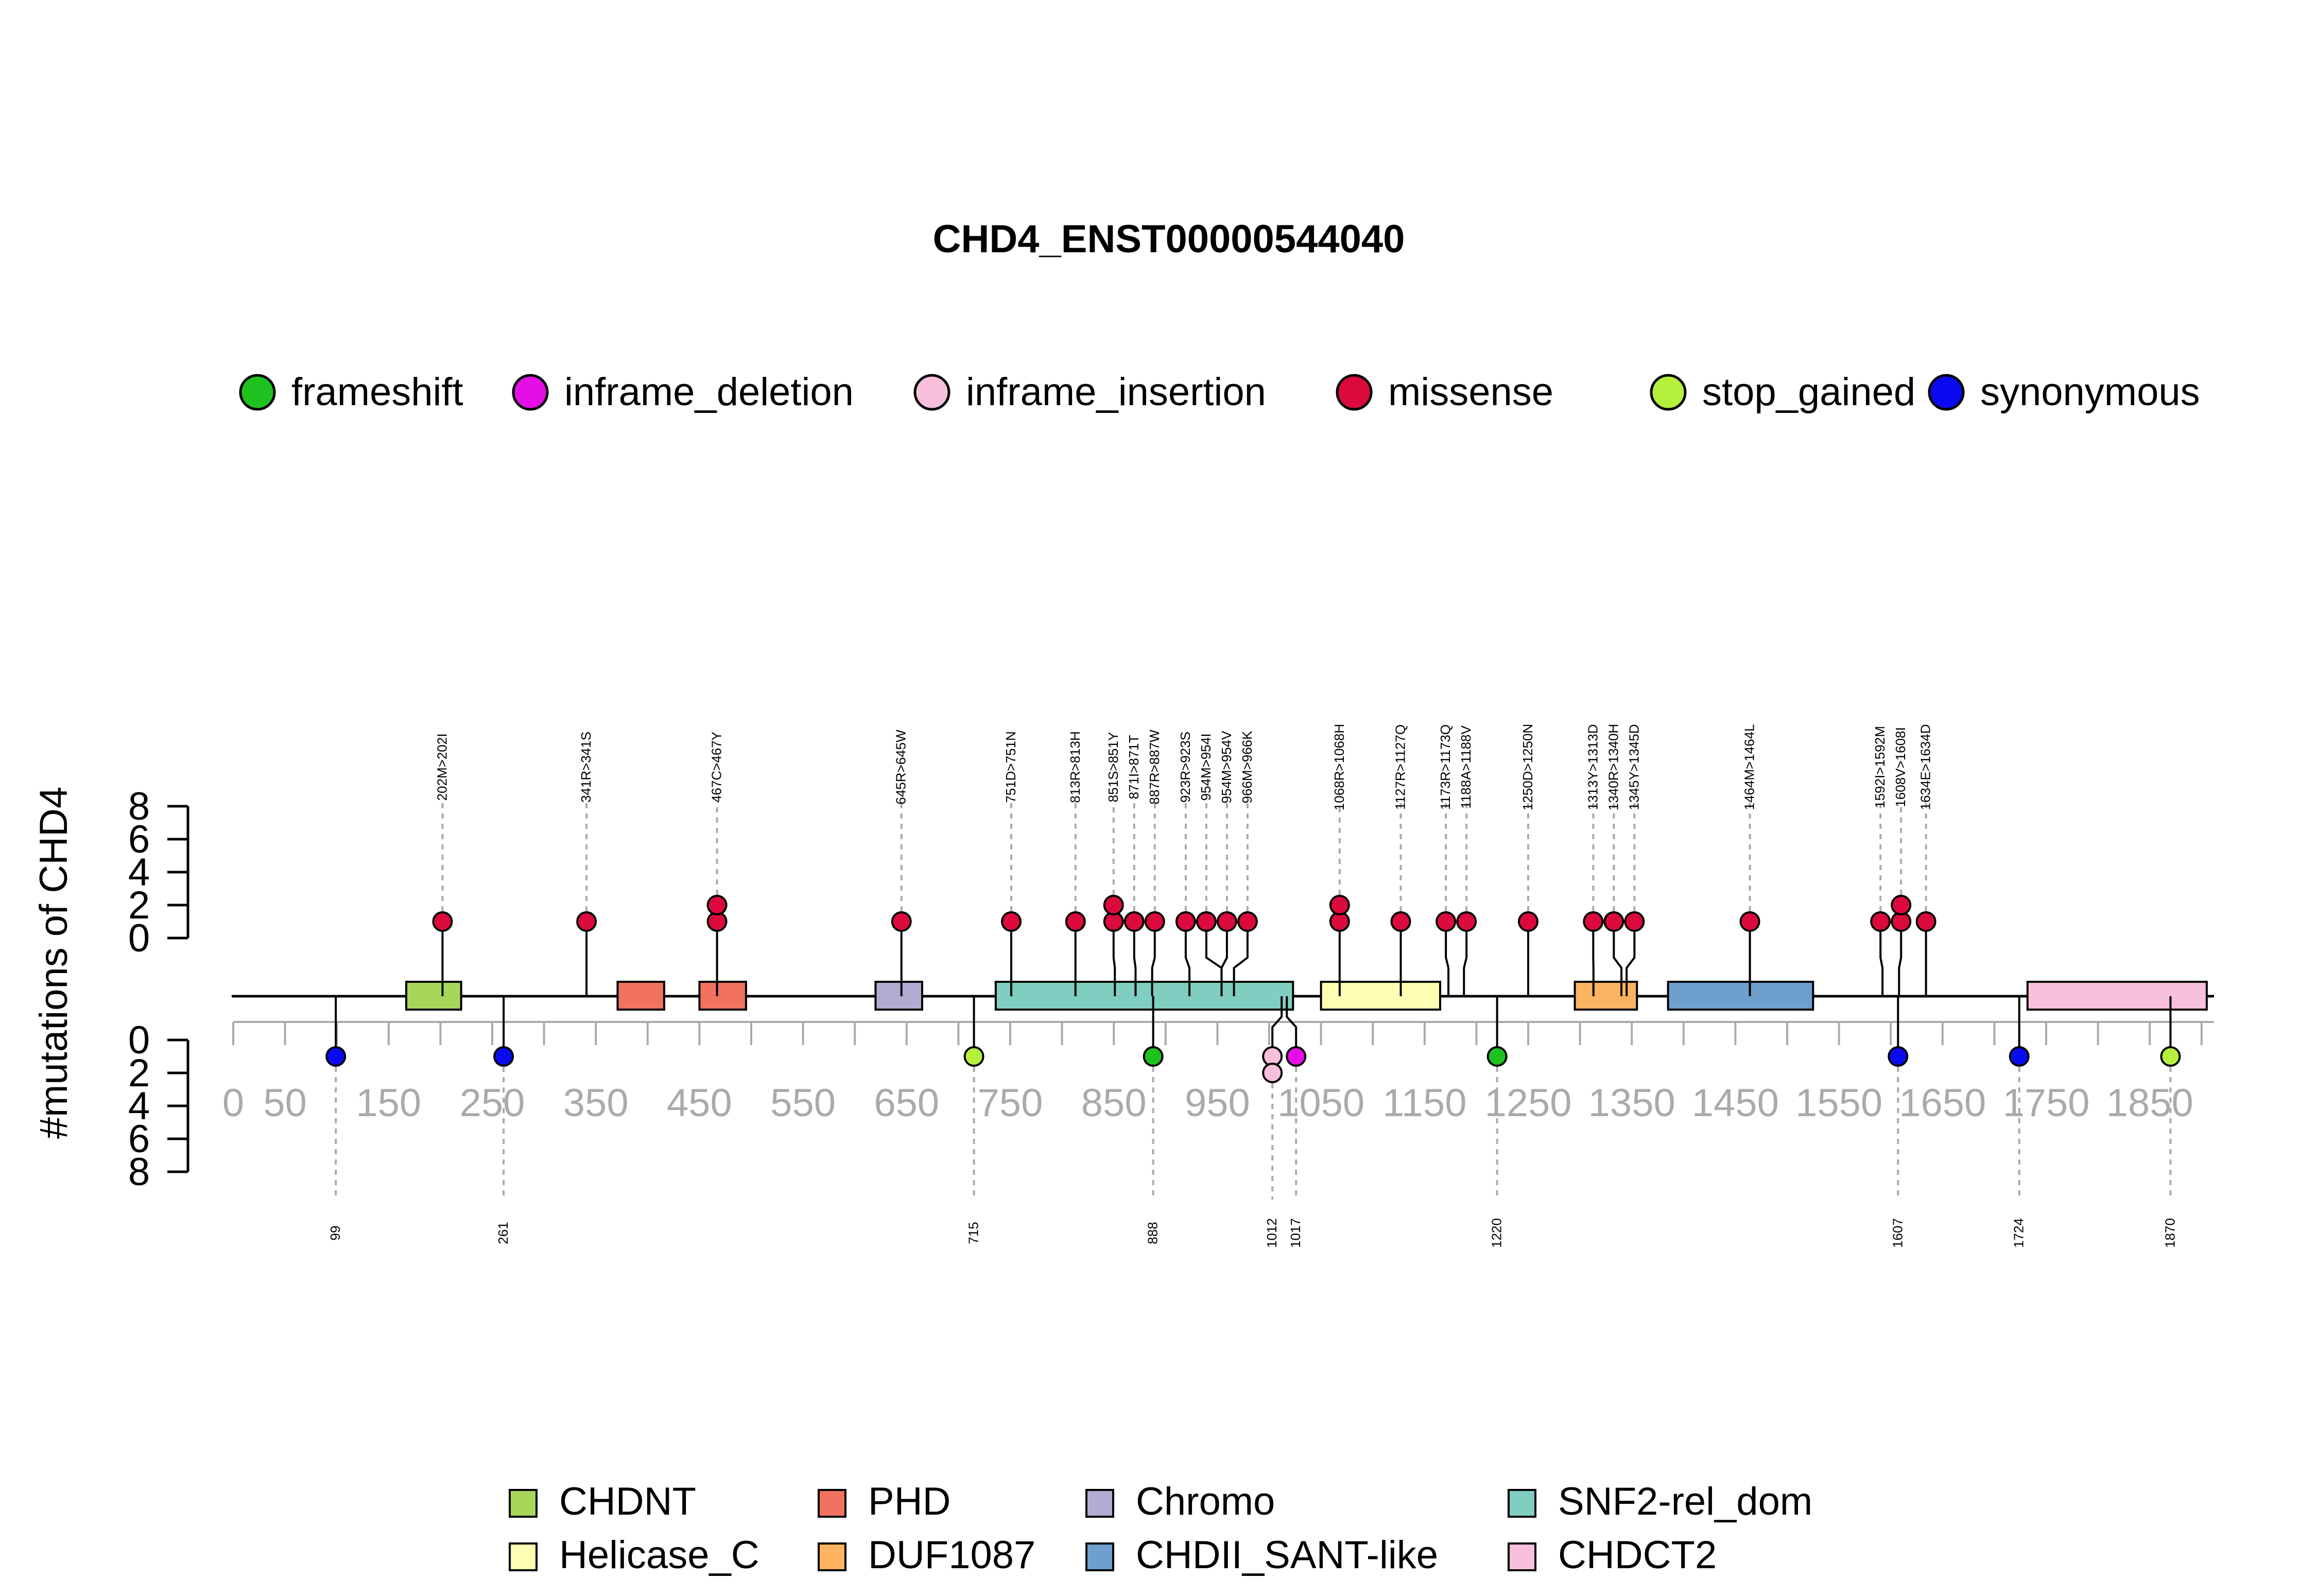 This screenshot has width=2317, height=1596. I want to click on mutation-label: 751D>751N, so click(1010, 767).